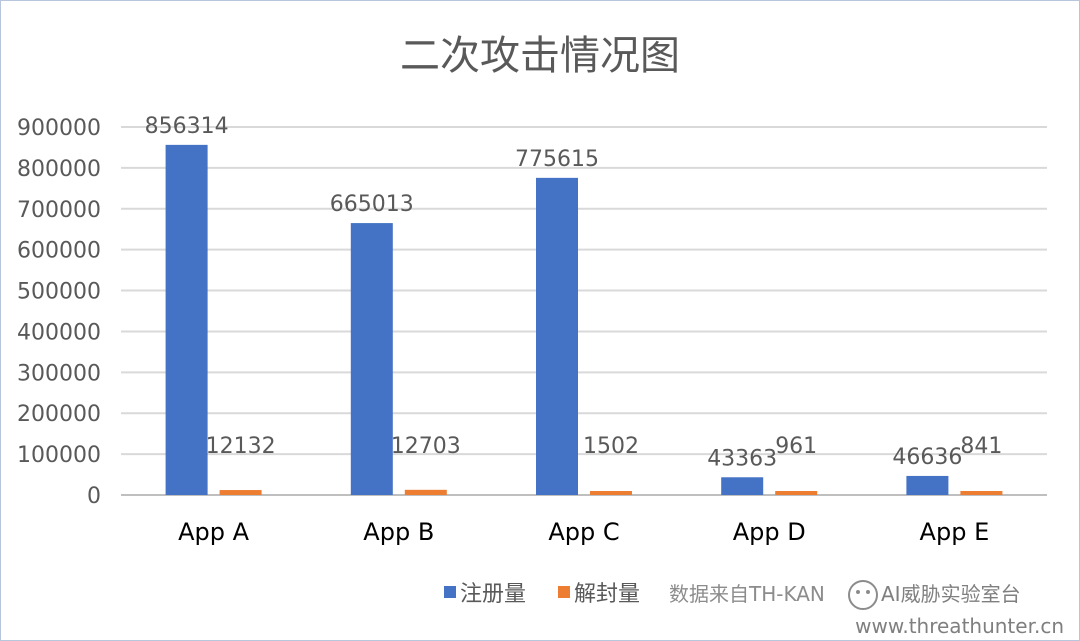 Image resolution: width=1080 pixels, height=641 pixels. What do you see at coordinates (868, 592) in the screenshot?
I see `wechat-icon-eye-right` at bounding box center [868, 592].